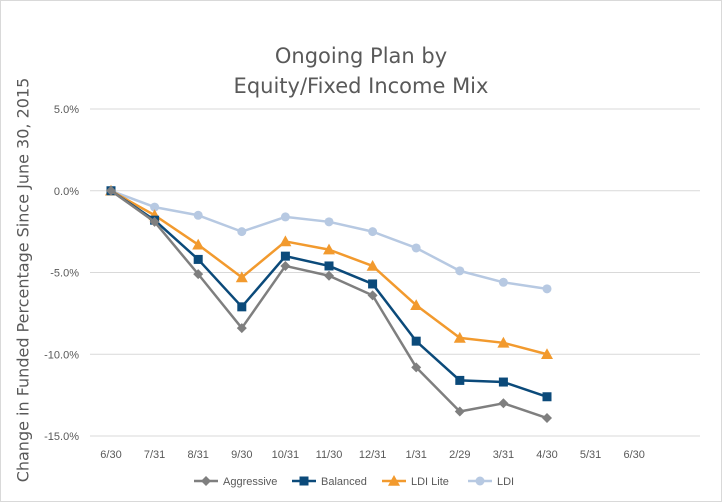 This screenshot has height=502, width=722. I want to click on x-tick-label: 10/31, so click(286, 455).